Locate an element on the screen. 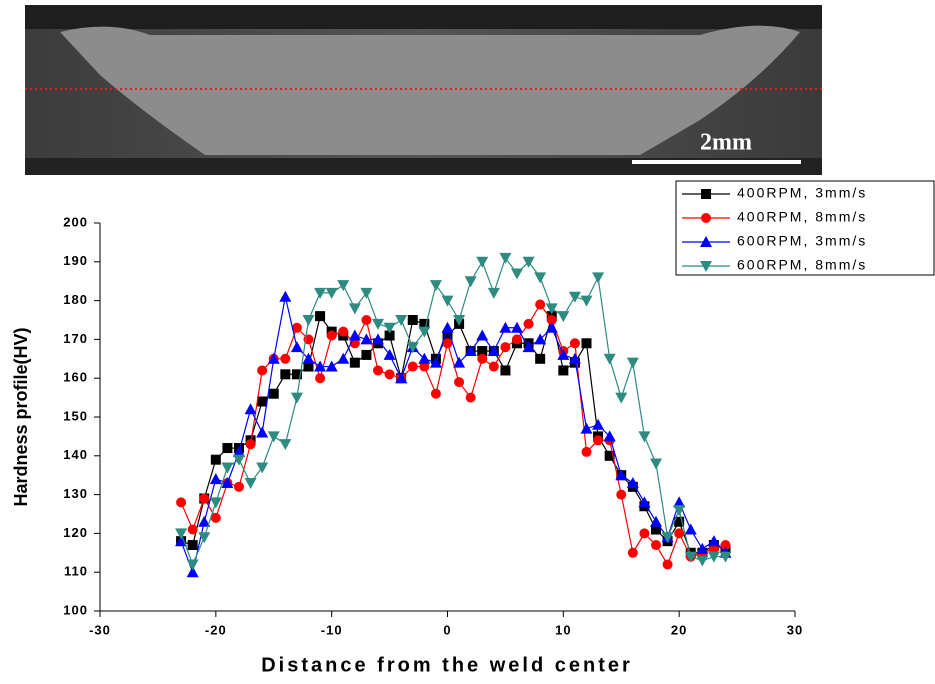 Image resolution: width=935 pixels, height=684 pixels. y-tick-label: 160 is located at coordinates (75, 377).